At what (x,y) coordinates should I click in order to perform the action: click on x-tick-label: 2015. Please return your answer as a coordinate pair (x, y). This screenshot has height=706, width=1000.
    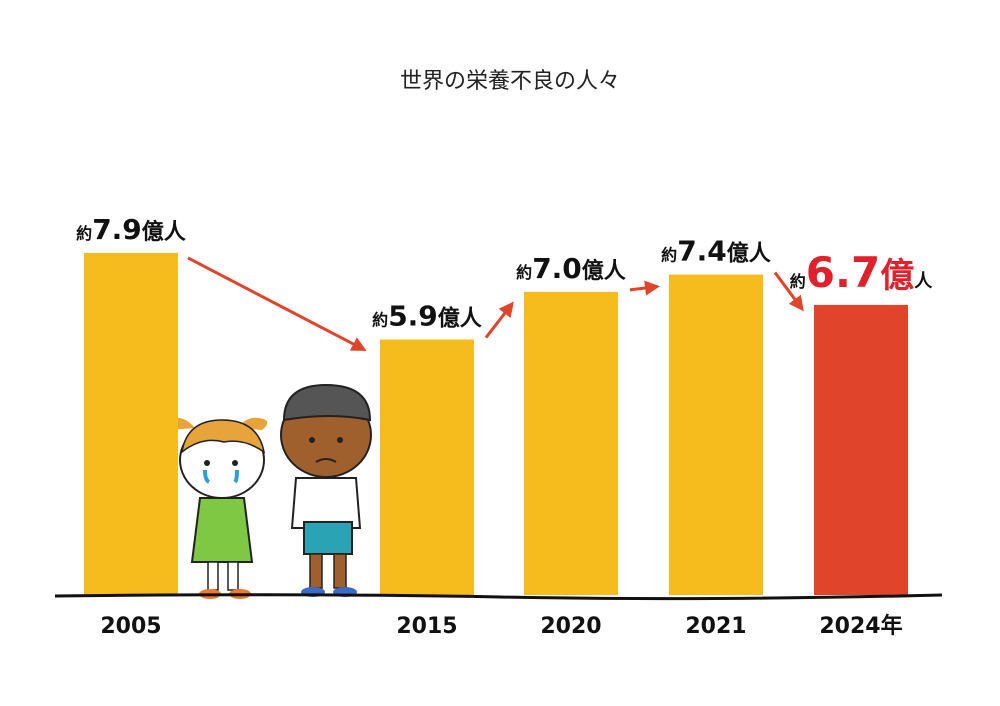
    Looking at the image, I should click on (426, 626).